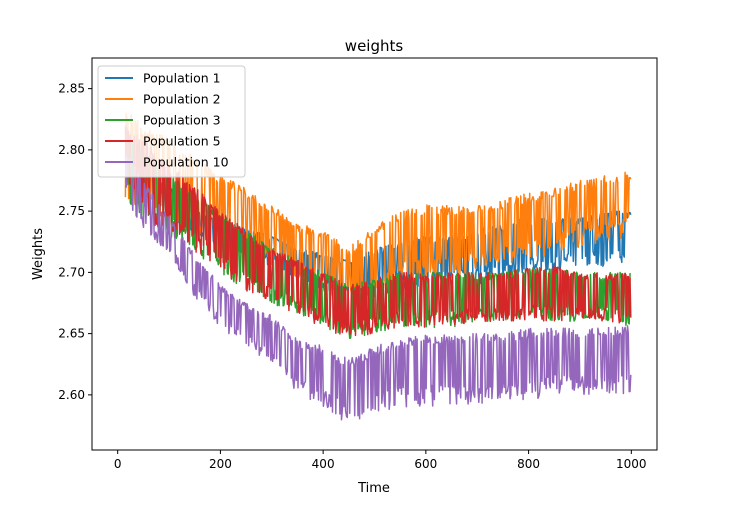 This screenshot has height=505, width=729. Describe the element at coordinates (380, 460) in the screenshot. I see `x-axis-ticks: 0 200 400 600 800 1000` at that location.